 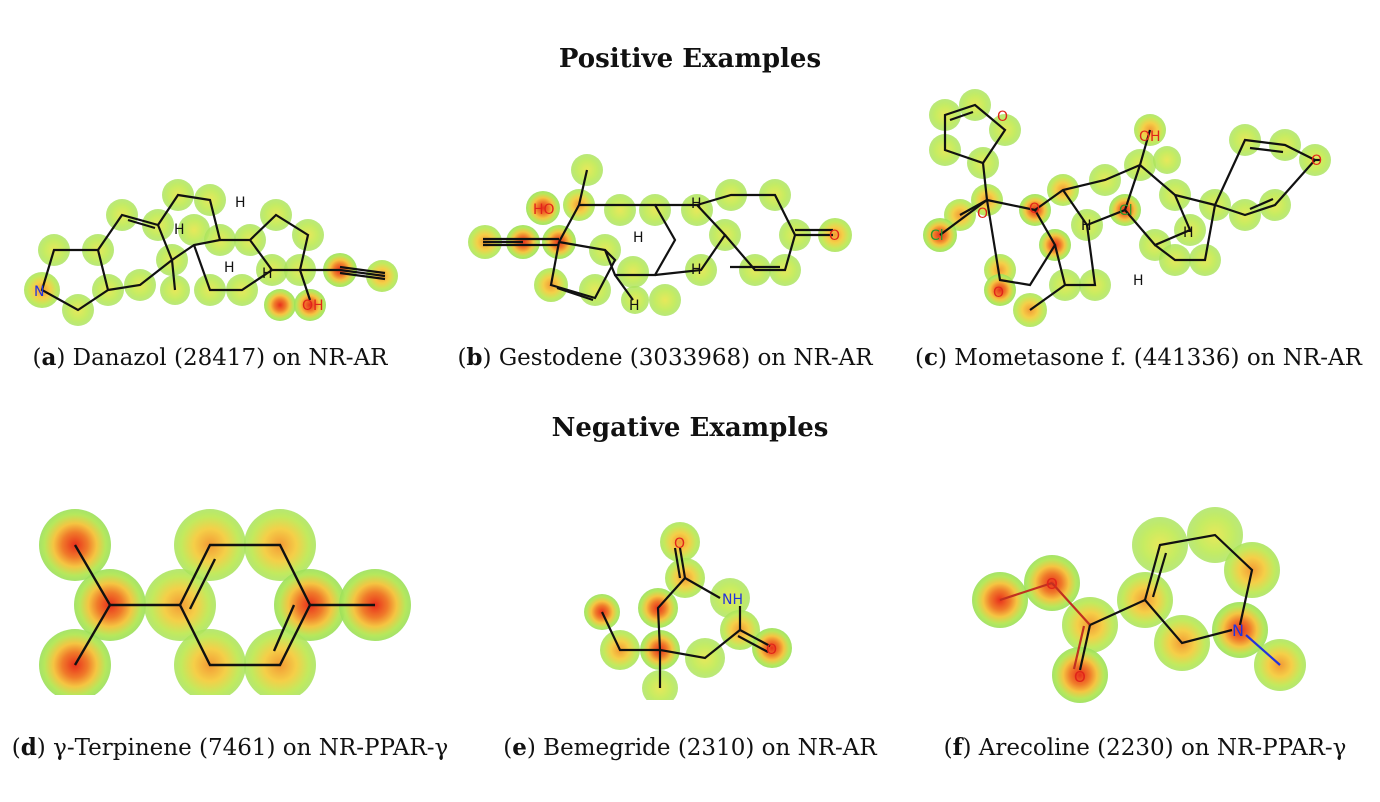 I want to click on amine-nitrogen-atom: N, so click(x=1238, y=630).